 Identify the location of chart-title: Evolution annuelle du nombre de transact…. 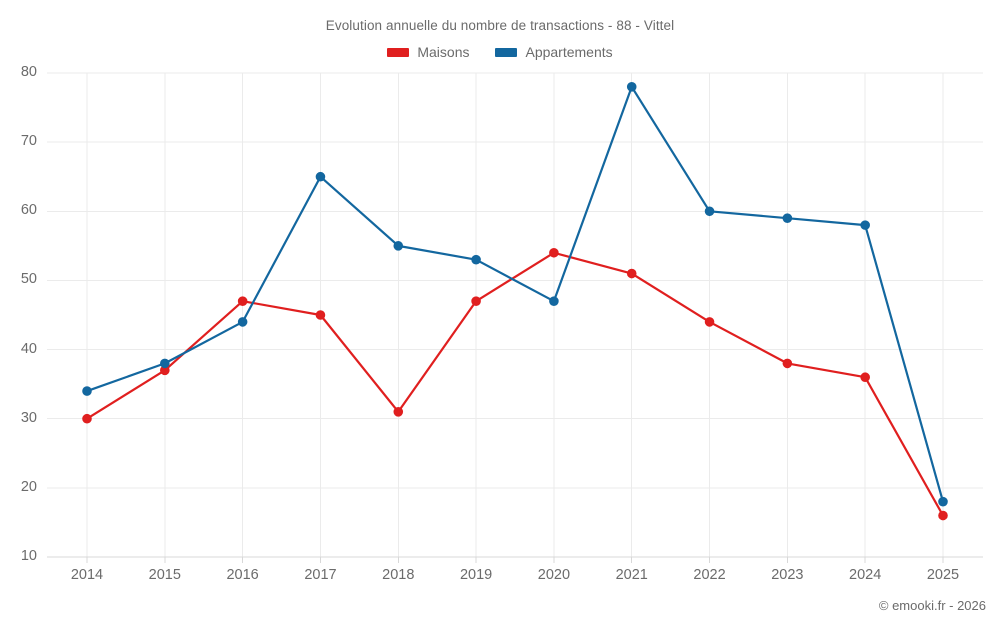
(500, 25).